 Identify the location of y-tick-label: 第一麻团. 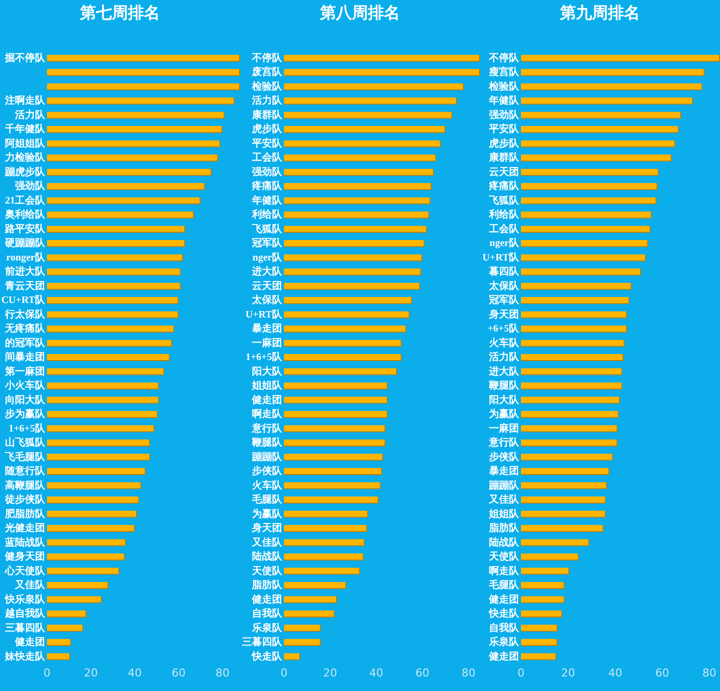
(24, 371).